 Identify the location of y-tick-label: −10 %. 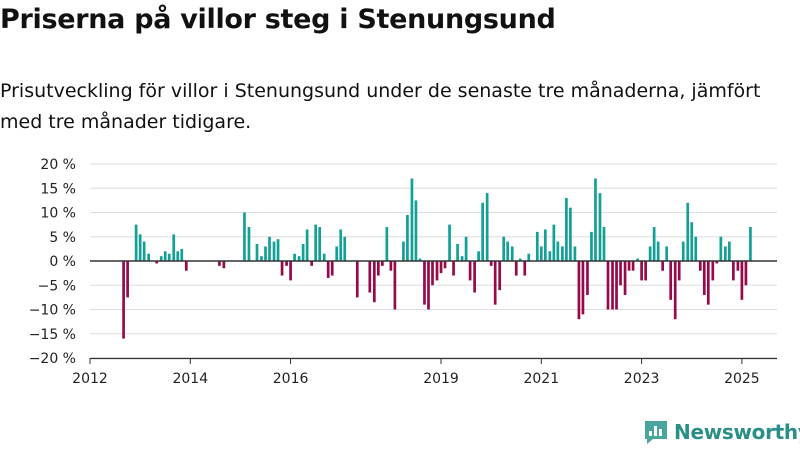
(52, 311).